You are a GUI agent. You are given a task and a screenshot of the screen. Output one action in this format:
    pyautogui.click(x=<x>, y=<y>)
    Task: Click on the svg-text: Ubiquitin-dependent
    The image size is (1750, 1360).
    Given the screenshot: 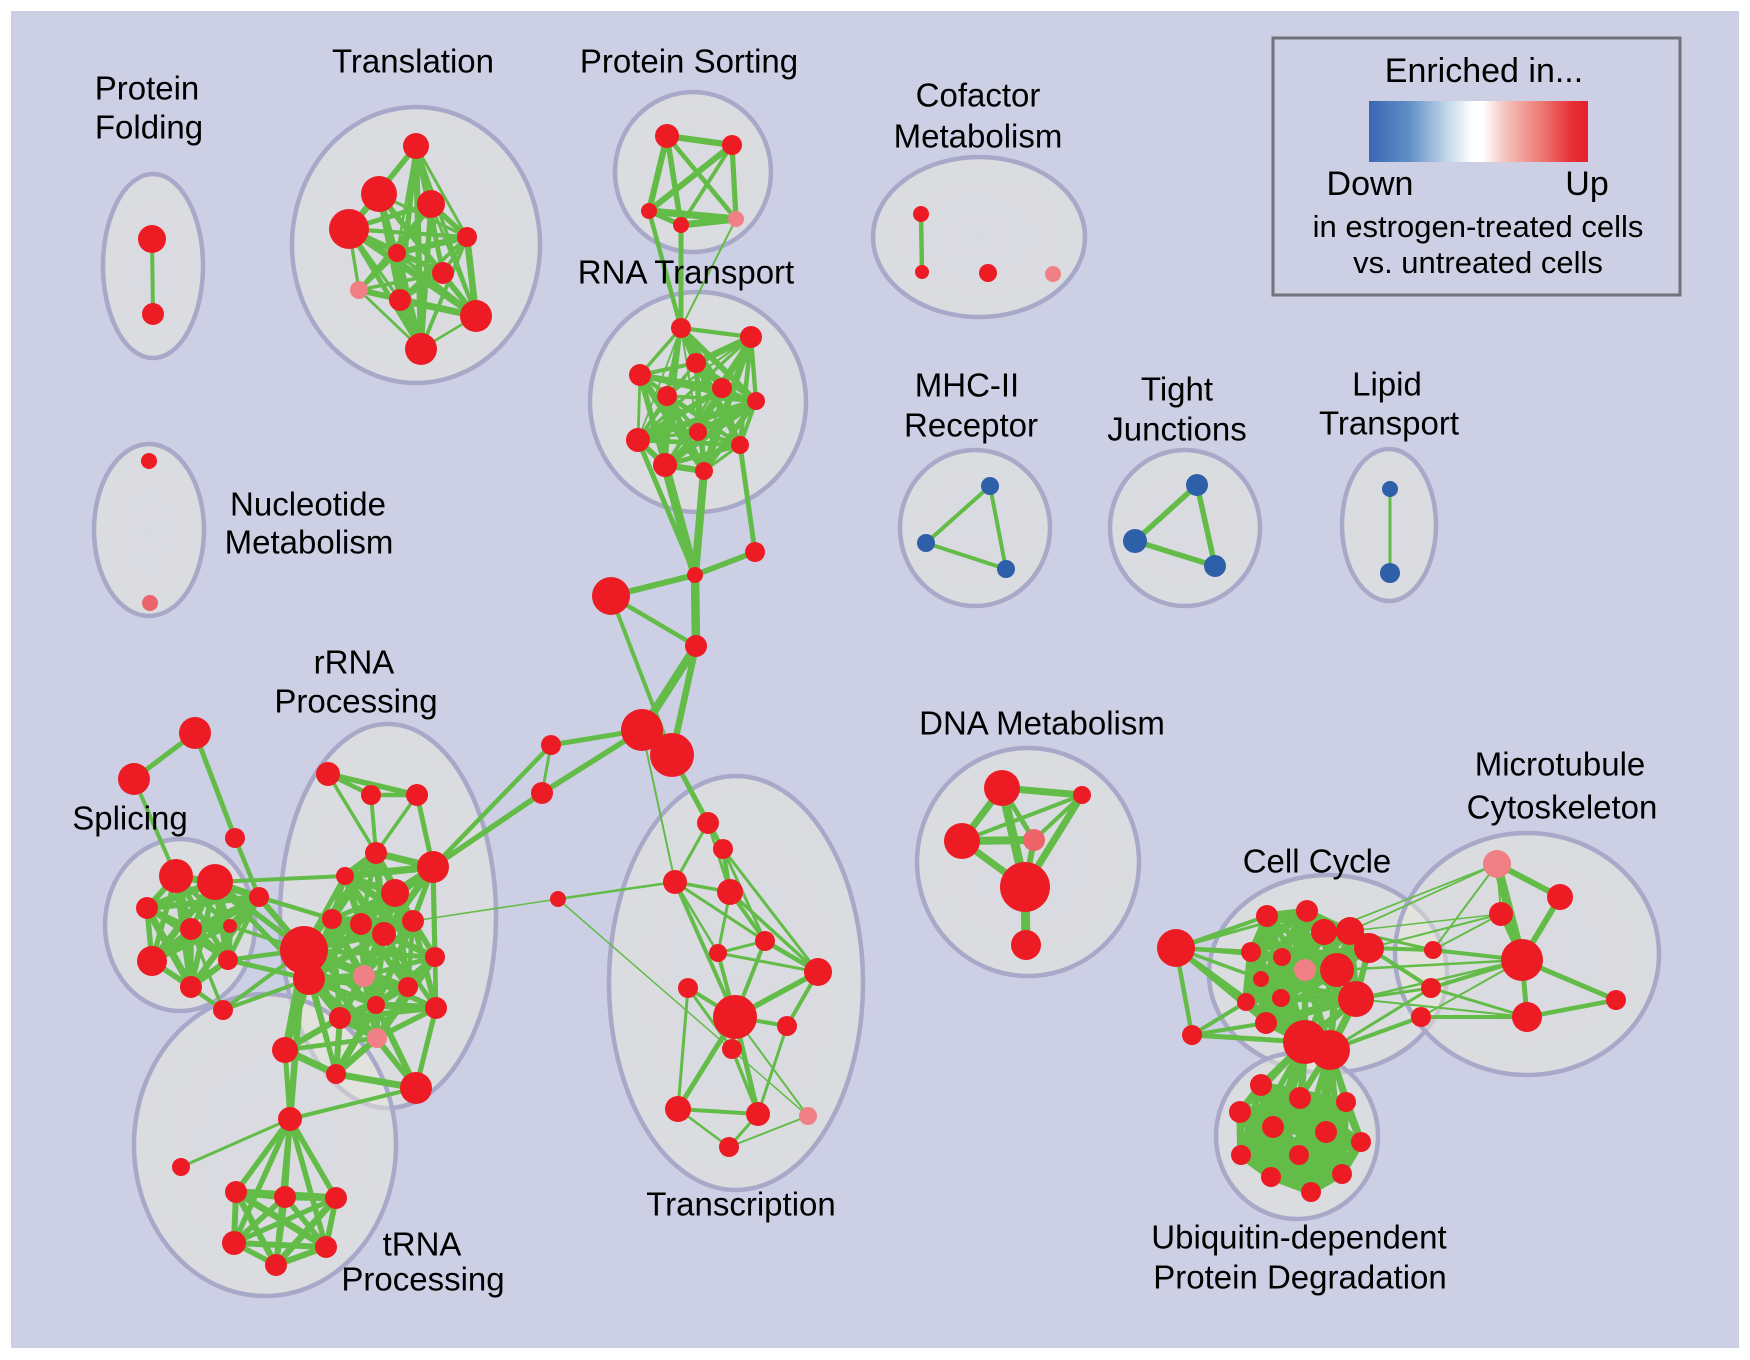 What is the action you would take?
    pyautogui.click(x=1298, y=1237)
    